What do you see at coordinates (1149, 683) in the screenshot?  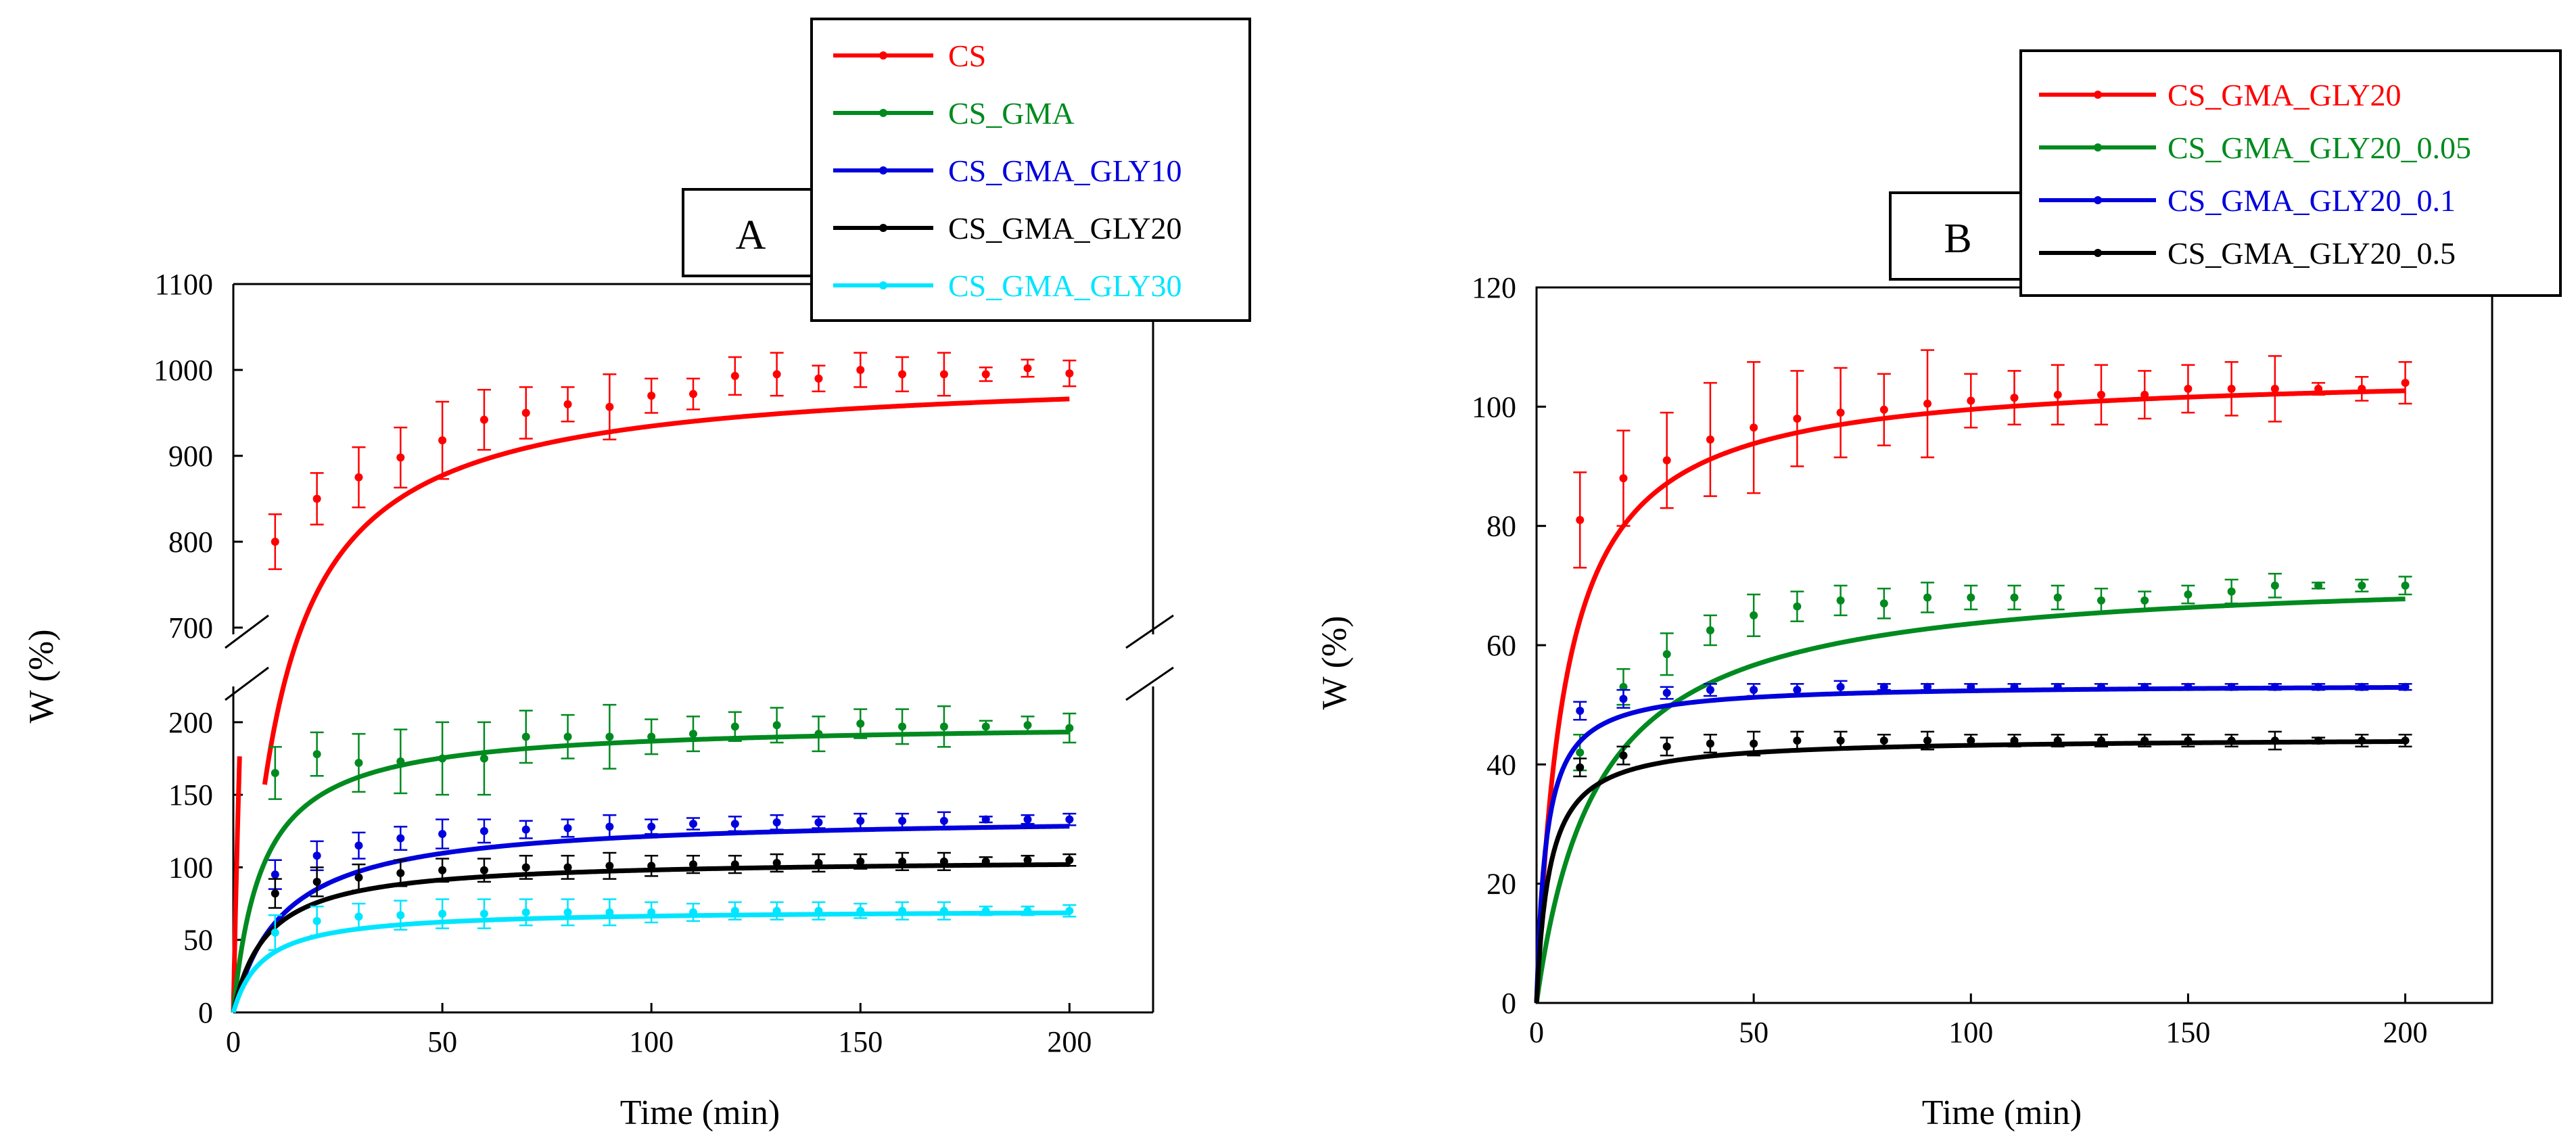 I see `panel-a-axis-break-mark` at bounding box center [1149, 683].